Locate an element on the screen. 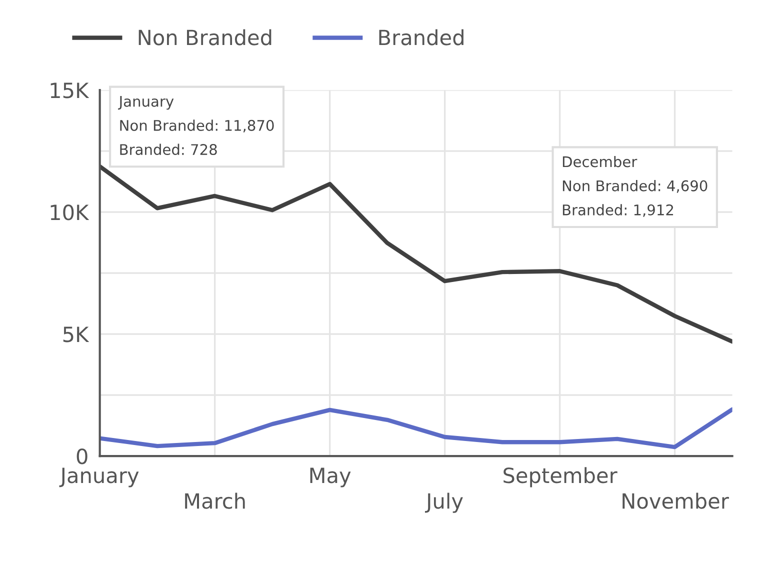  x-tick-label: July is located at coordinates (443, 502).